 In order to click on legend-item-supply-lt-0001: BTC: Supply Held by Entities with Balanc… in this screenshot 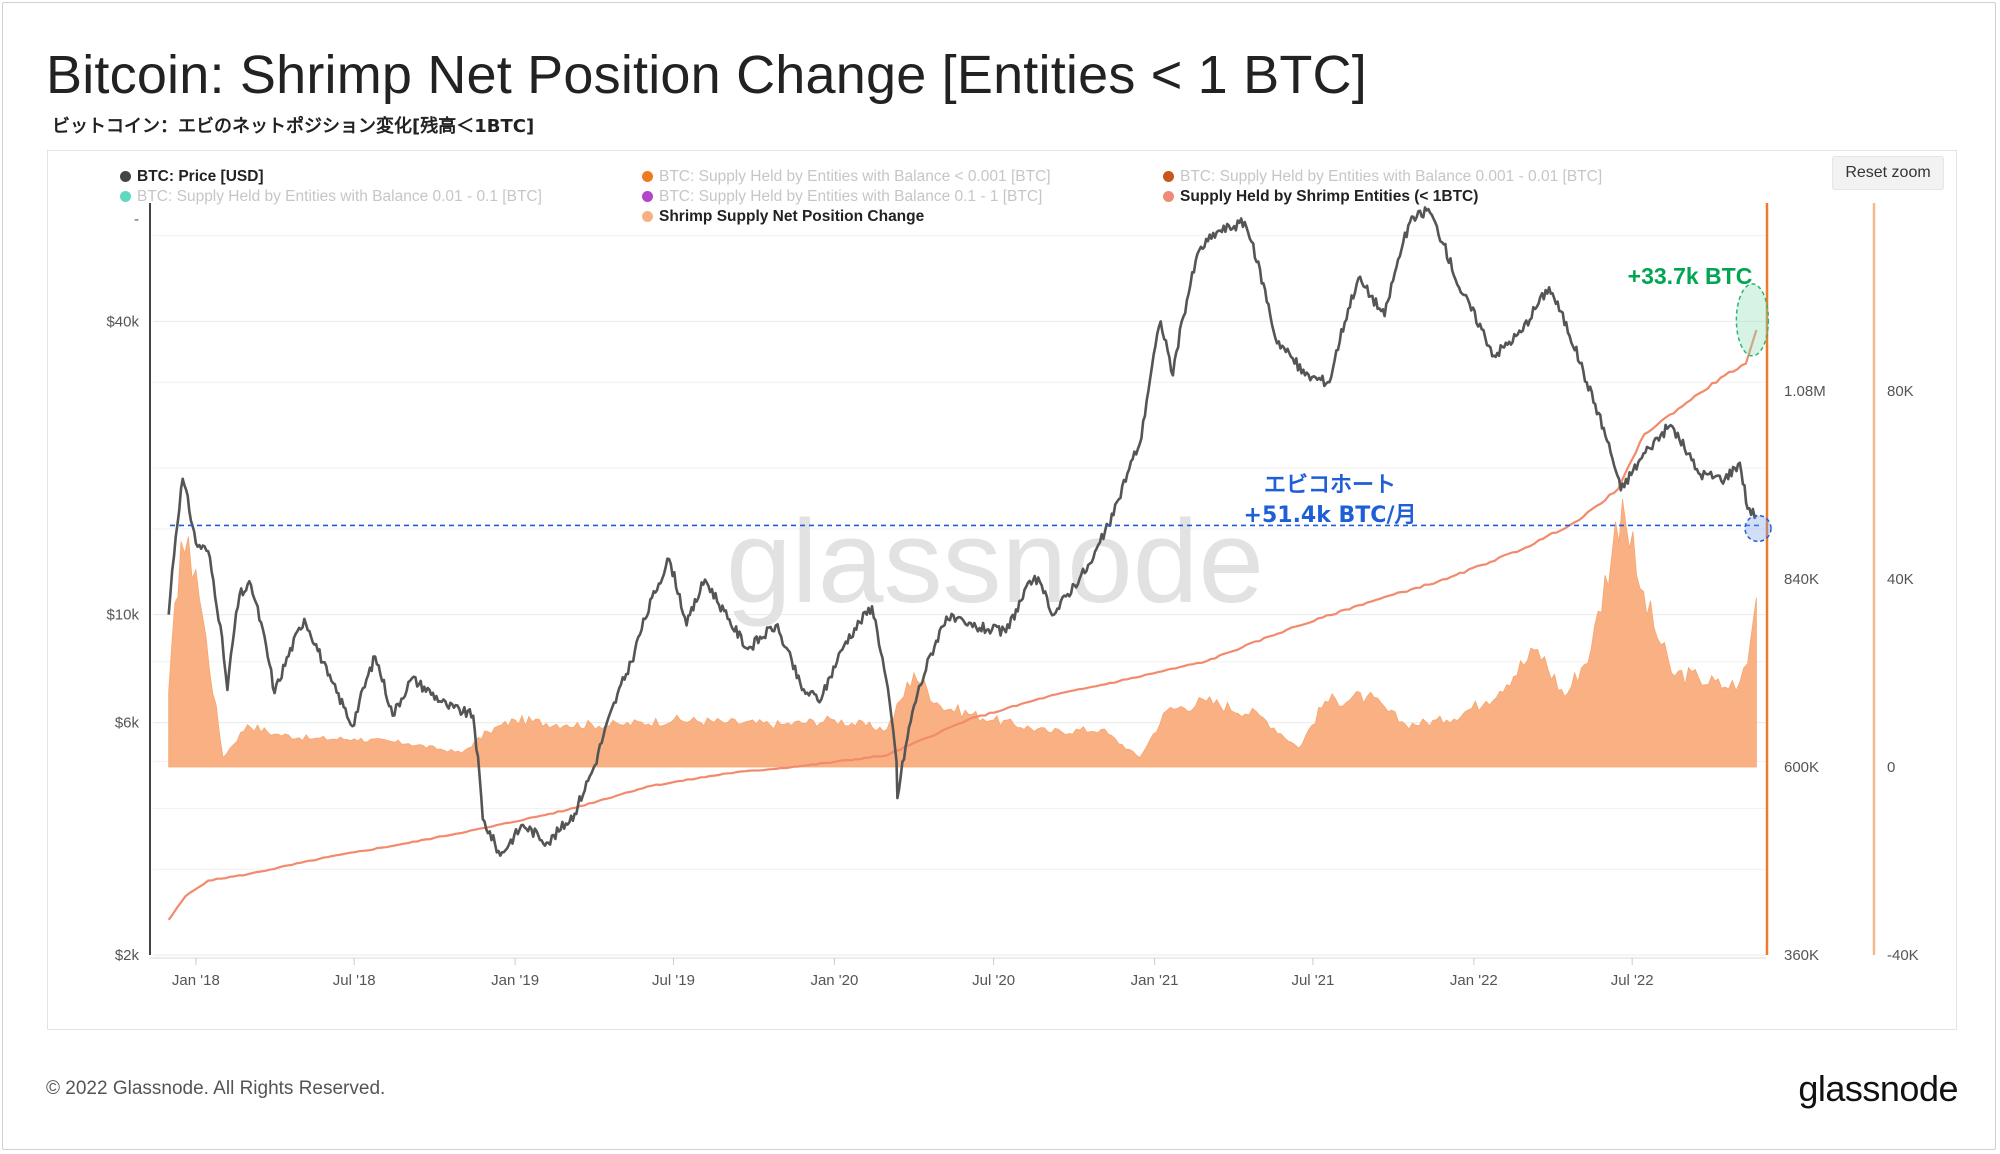, I will do `click(846, 177)`.